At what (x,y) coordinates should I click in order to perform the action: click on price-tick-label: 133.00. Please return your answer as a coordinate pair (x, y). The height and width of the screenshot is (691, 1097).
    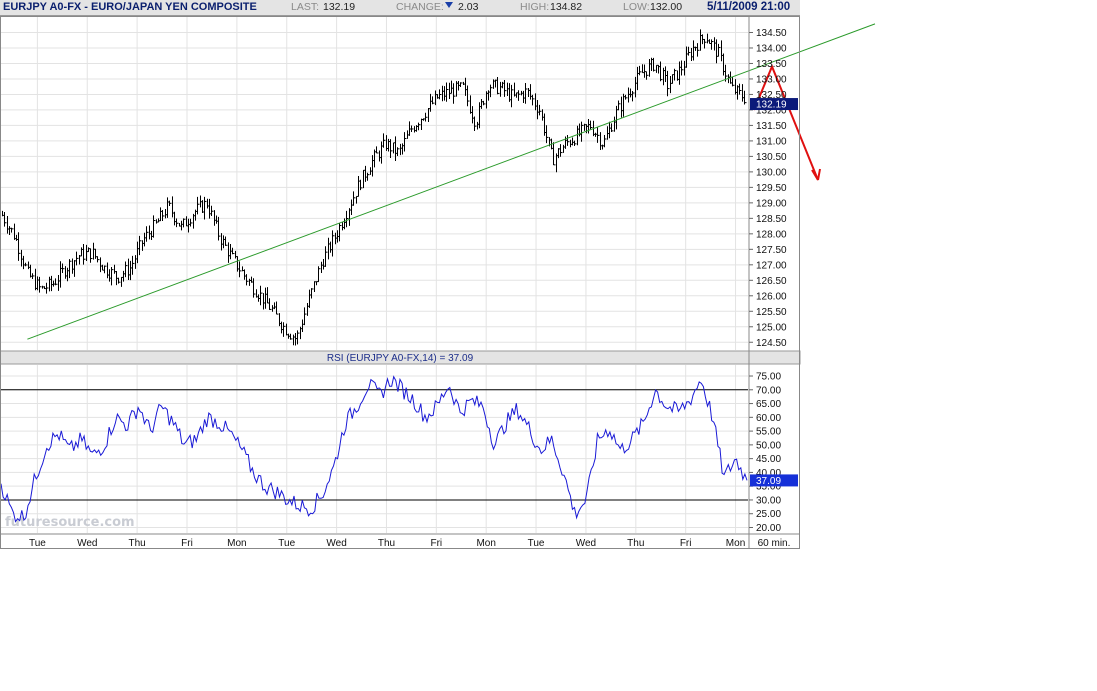
    Looking at the image, I should click on (771, 79).